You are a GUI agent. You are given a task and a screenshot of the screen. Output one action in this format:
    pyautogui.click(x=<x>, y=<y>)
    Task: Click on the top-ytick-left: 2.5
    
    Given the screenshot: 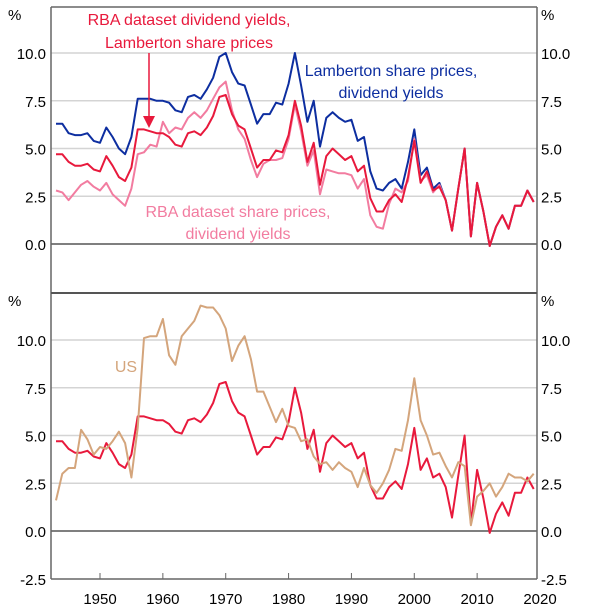 What is the action you would take?
    pyautogui.click(x=35, y=197)
    